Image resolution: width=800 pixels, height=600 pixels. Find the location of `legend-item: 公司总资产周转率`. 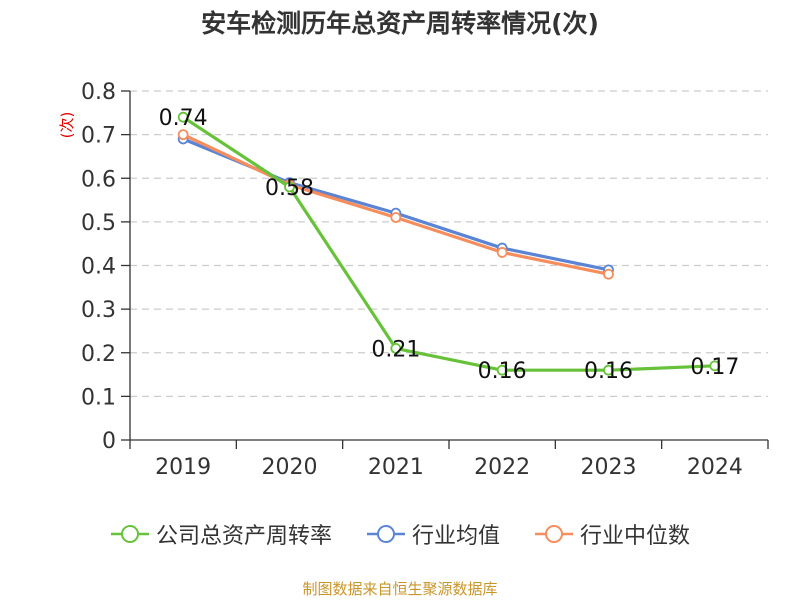

legend-item: 公司总资产周转率 is located at coordinates (221, 534).